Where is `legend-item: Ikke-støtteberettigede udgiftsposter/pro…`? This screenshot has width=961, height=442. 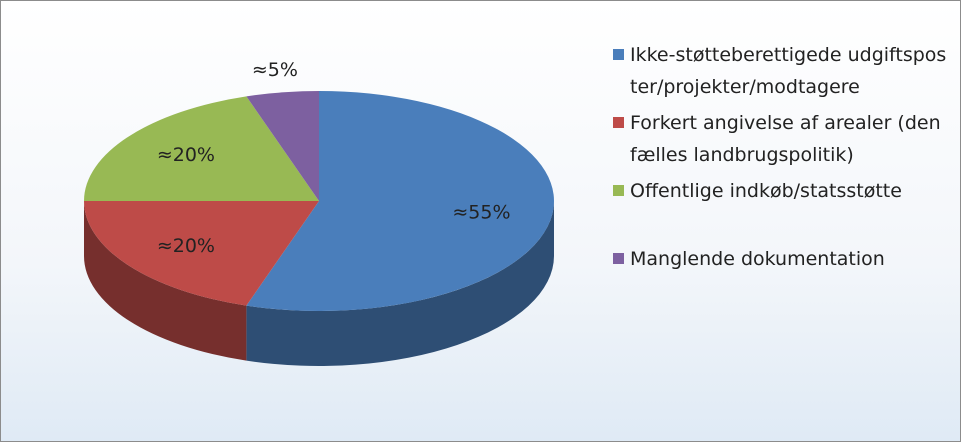 legend-item: Ikke-støtteberettigede udgiftsposter/pro… is located at coordinates (783, 71).